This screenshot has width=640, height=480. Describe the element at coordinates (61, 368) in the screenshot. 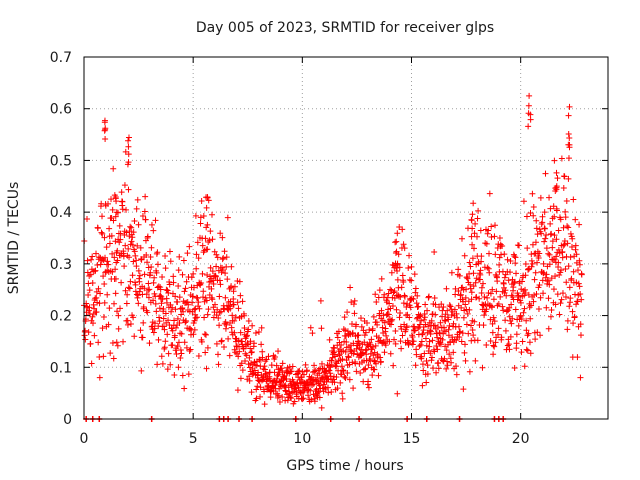

I see `y-tick-label: 0.1` at that location.